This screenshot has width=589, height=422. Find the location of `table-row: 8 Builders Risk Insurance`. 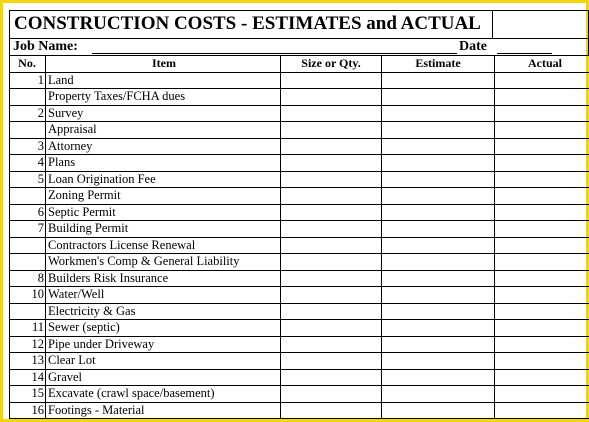

table-row: 8 Builders Risk Insurance is located at coordinates (299, 278).